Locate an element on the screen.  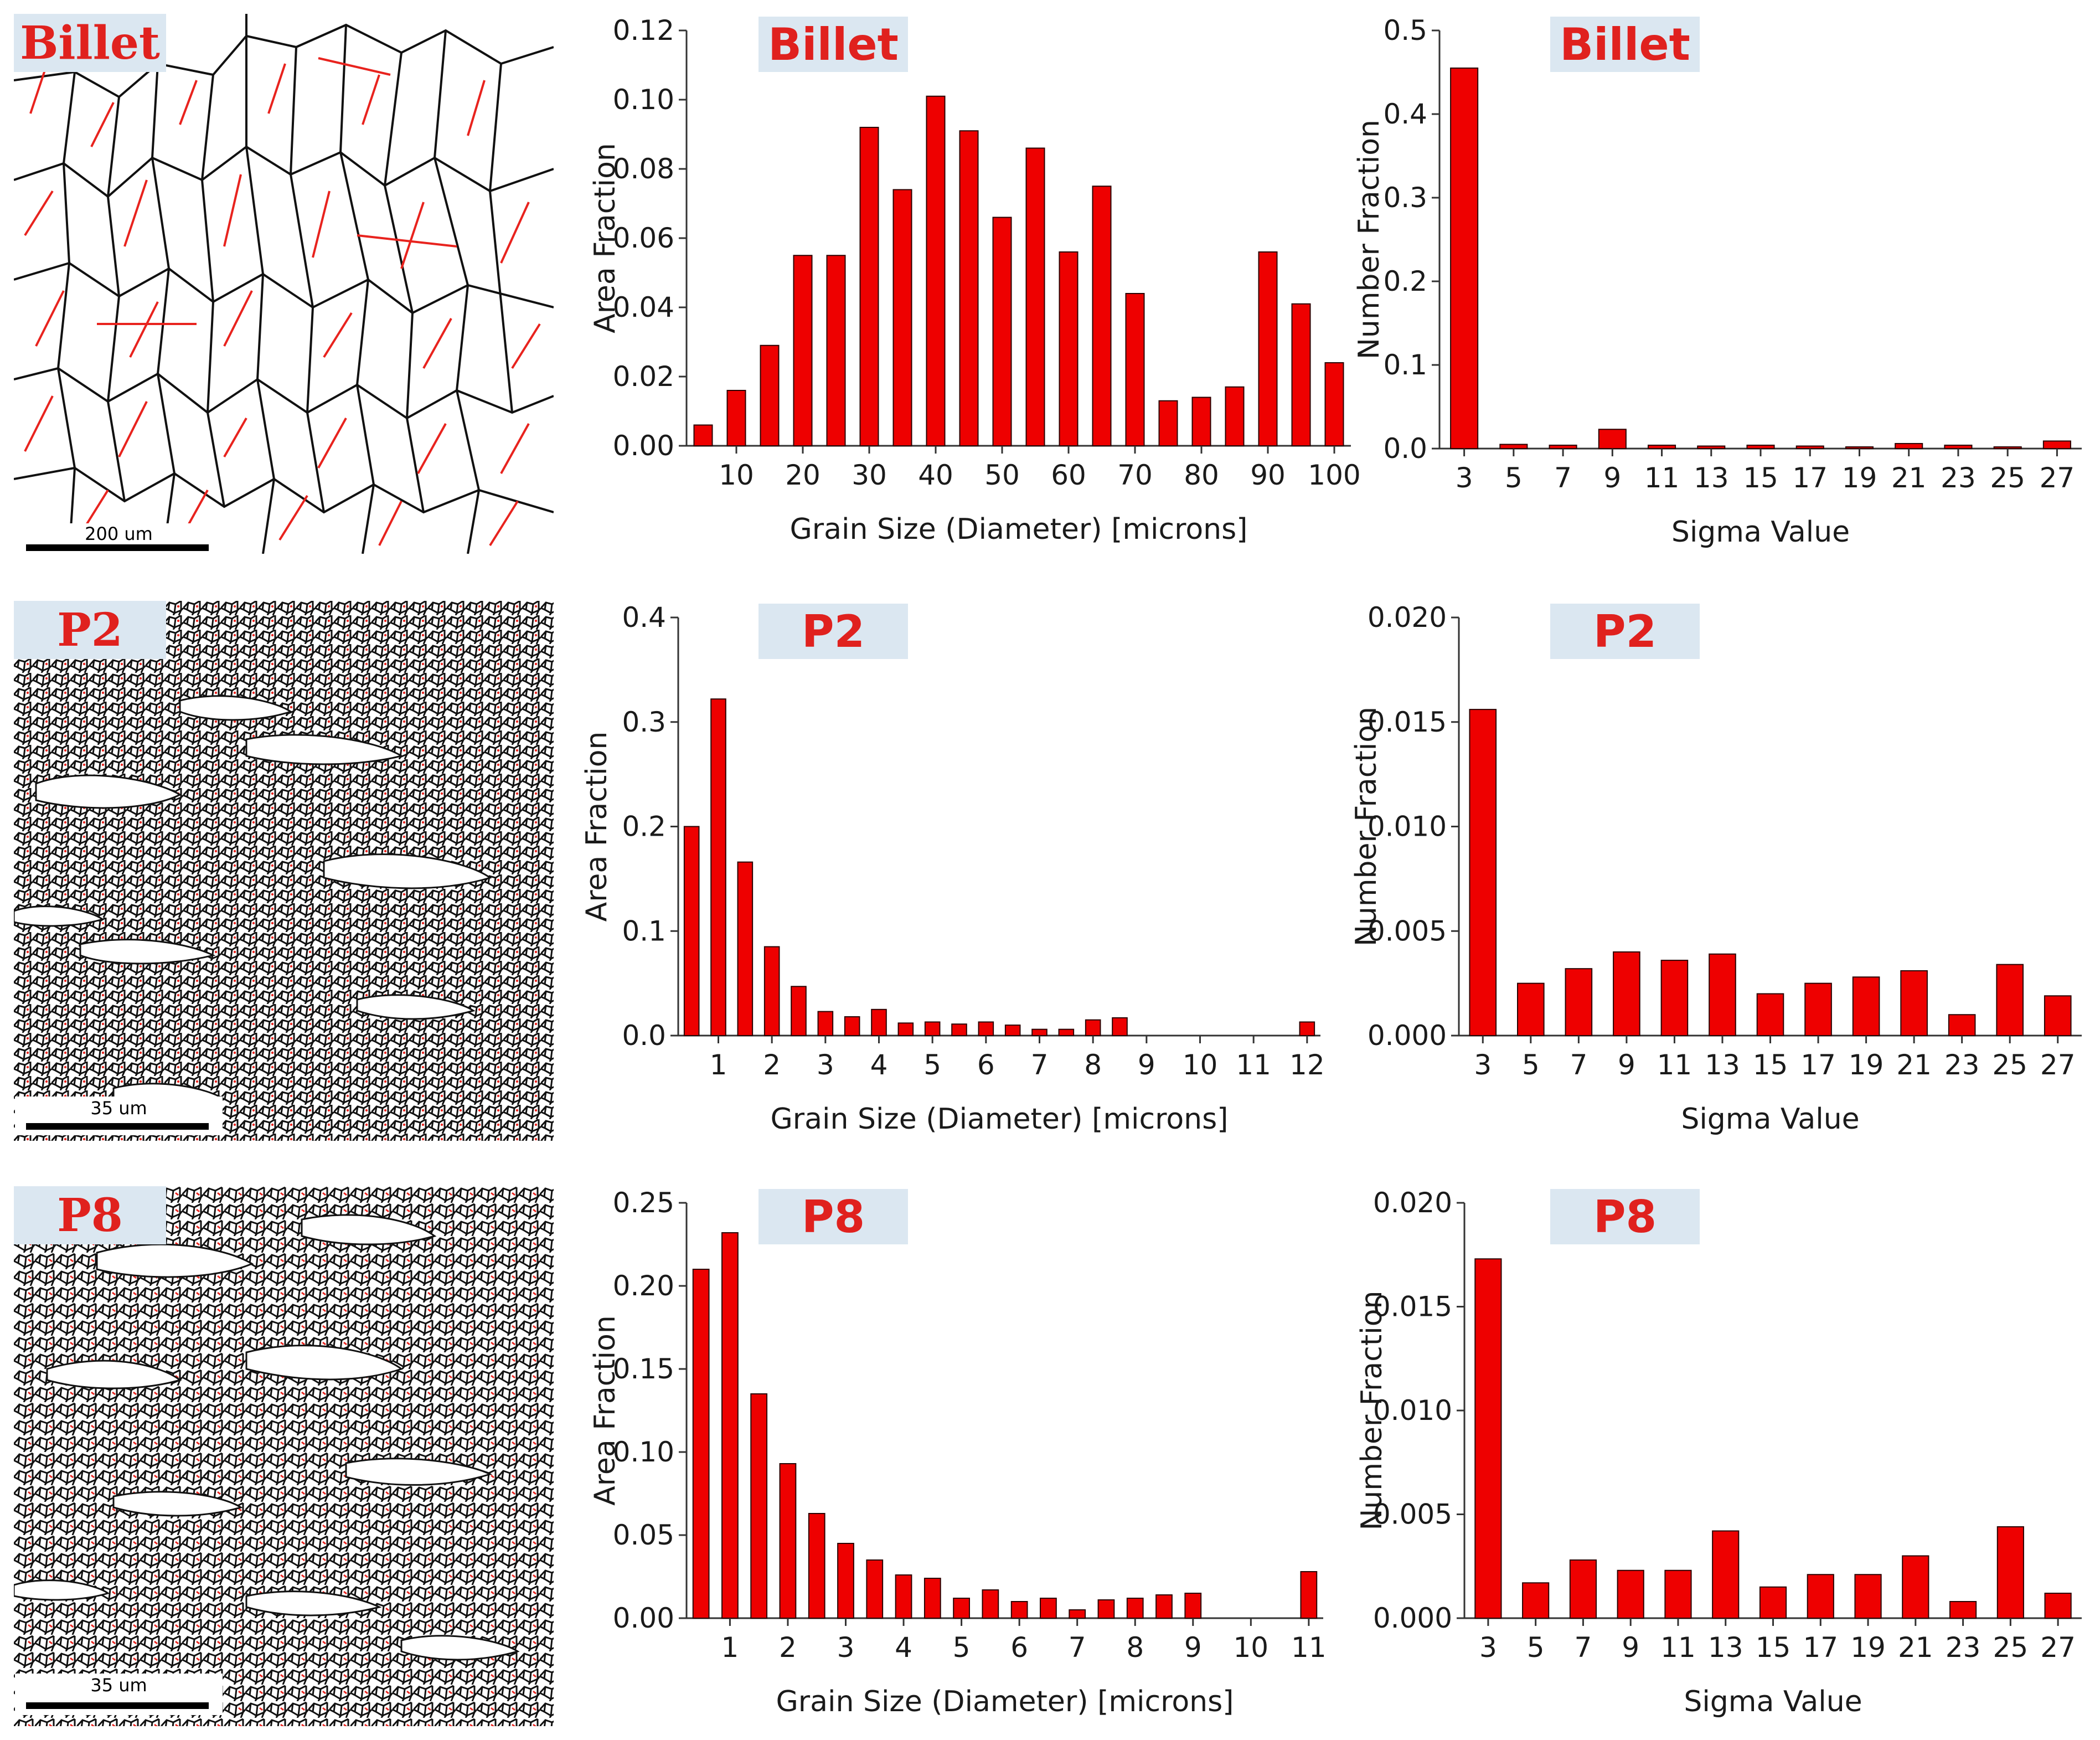
billet-sigma-y-tick-label: 0.2 is located at coordinates (1405, 281).